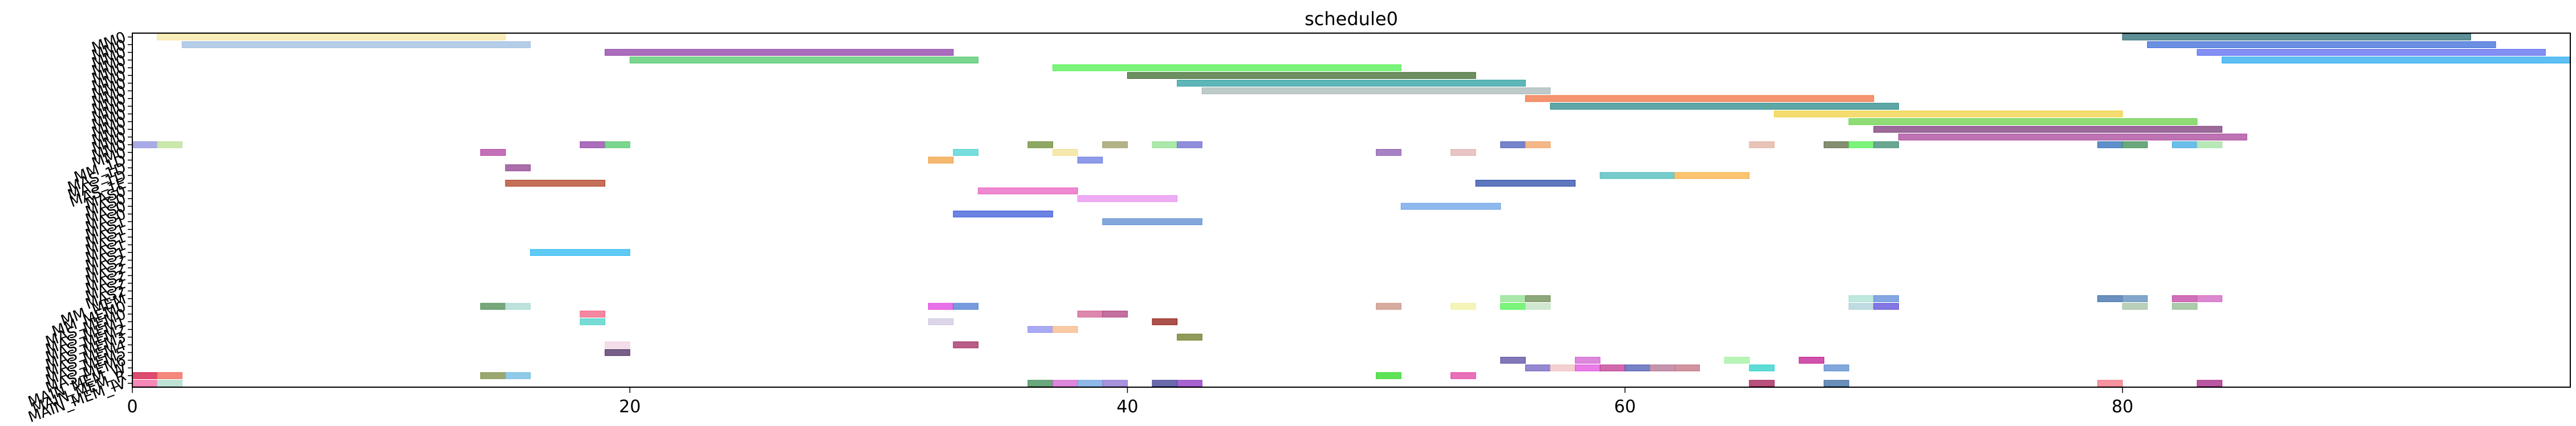 The width and height of the screenshot is (2576, 426). What do you see at coordinates (1351, 19) in the screenshot?
I see `chart-title: schedule0` at bounding box center [1351, 19].